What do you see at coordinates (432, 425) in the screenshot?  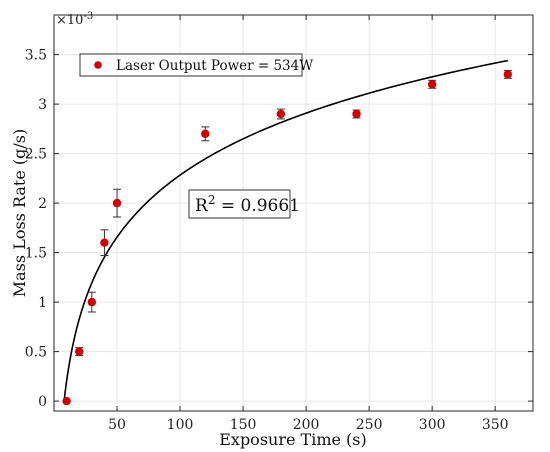 I see `x-tick-label-5: 300` at bounding box center [432, 425].